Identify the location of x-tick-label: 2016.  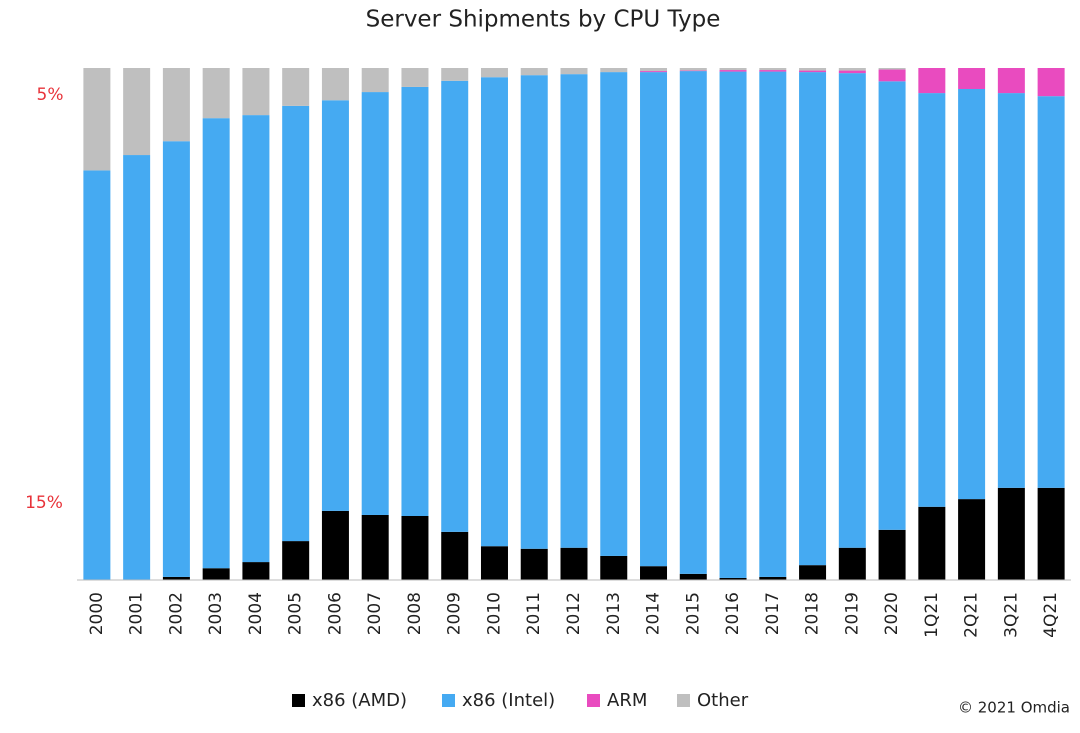
(733, 613).